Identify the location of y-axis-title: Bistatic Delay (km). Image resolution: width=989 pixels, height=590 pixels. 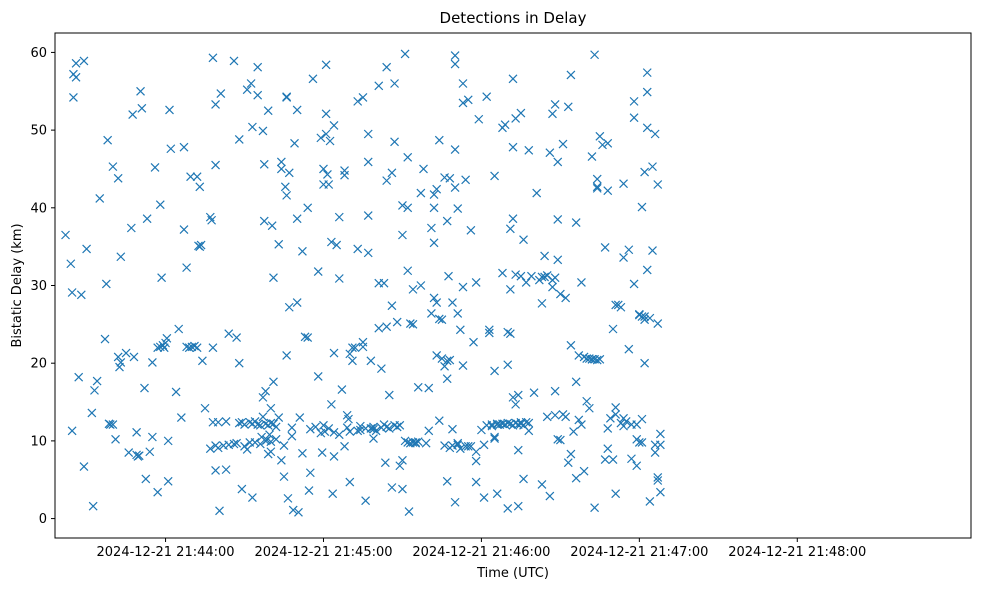
(17, 285).